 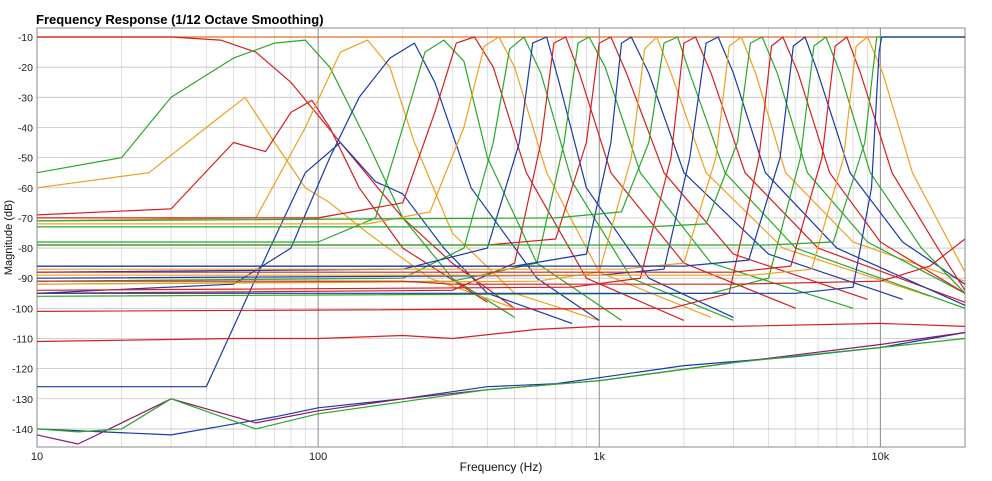 I want to click on y-tick-label: -10, so click(x=25, y=38).